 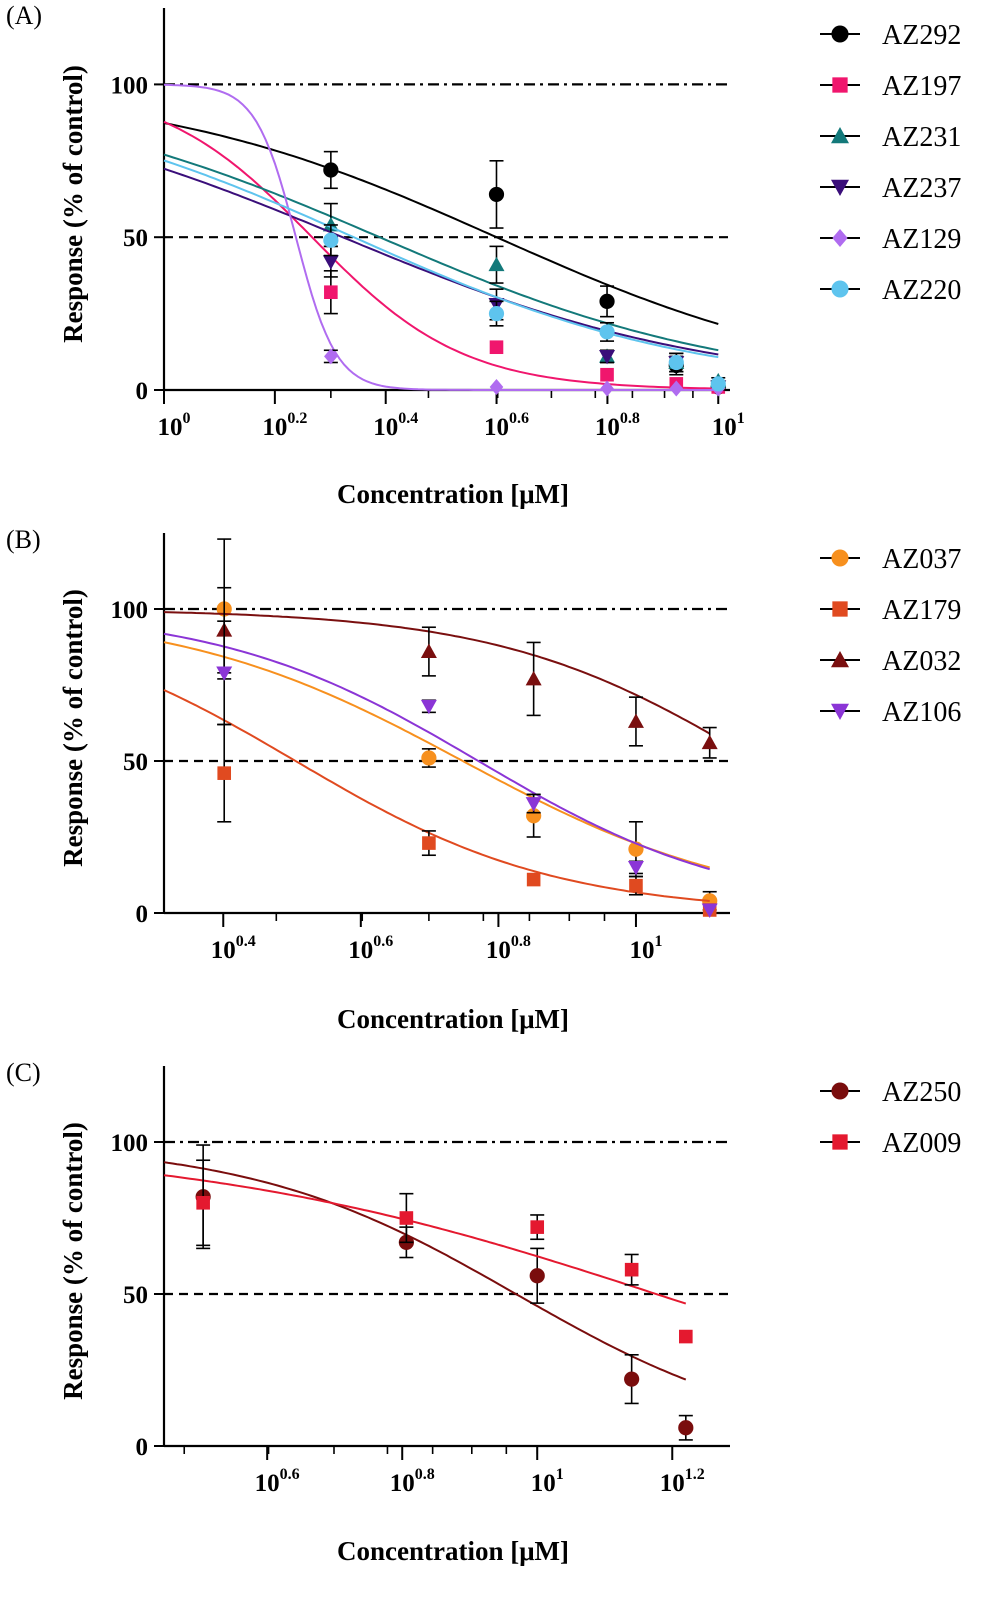 What do you see at coordinates (890, 1143) in the screenshot?
I see `legend-item-AZ009: AZ009` at bounding box center [890, 1143].